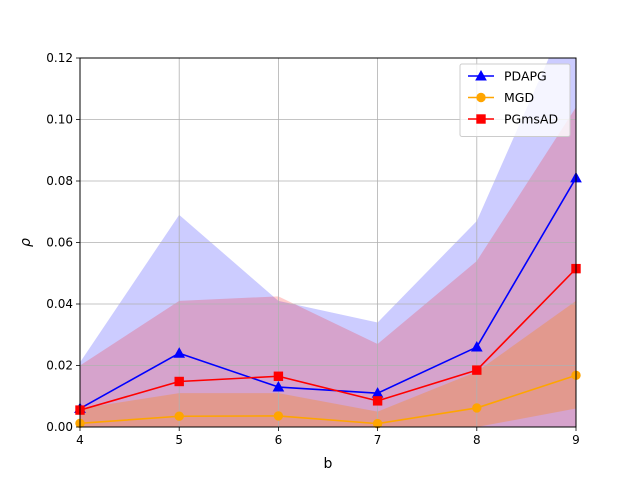  Describe the element at coordinates (481, 75) in the screenshot. I see `legend-marker-pdapg` at that location.